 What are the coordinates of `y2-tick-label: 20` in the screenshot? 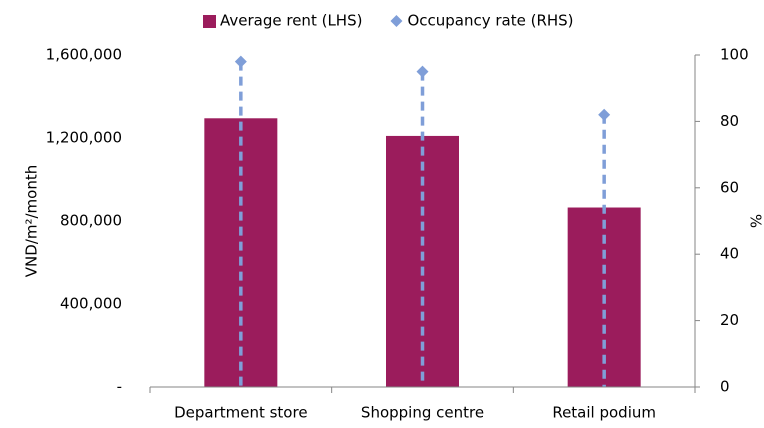 It's located at (729, 320).